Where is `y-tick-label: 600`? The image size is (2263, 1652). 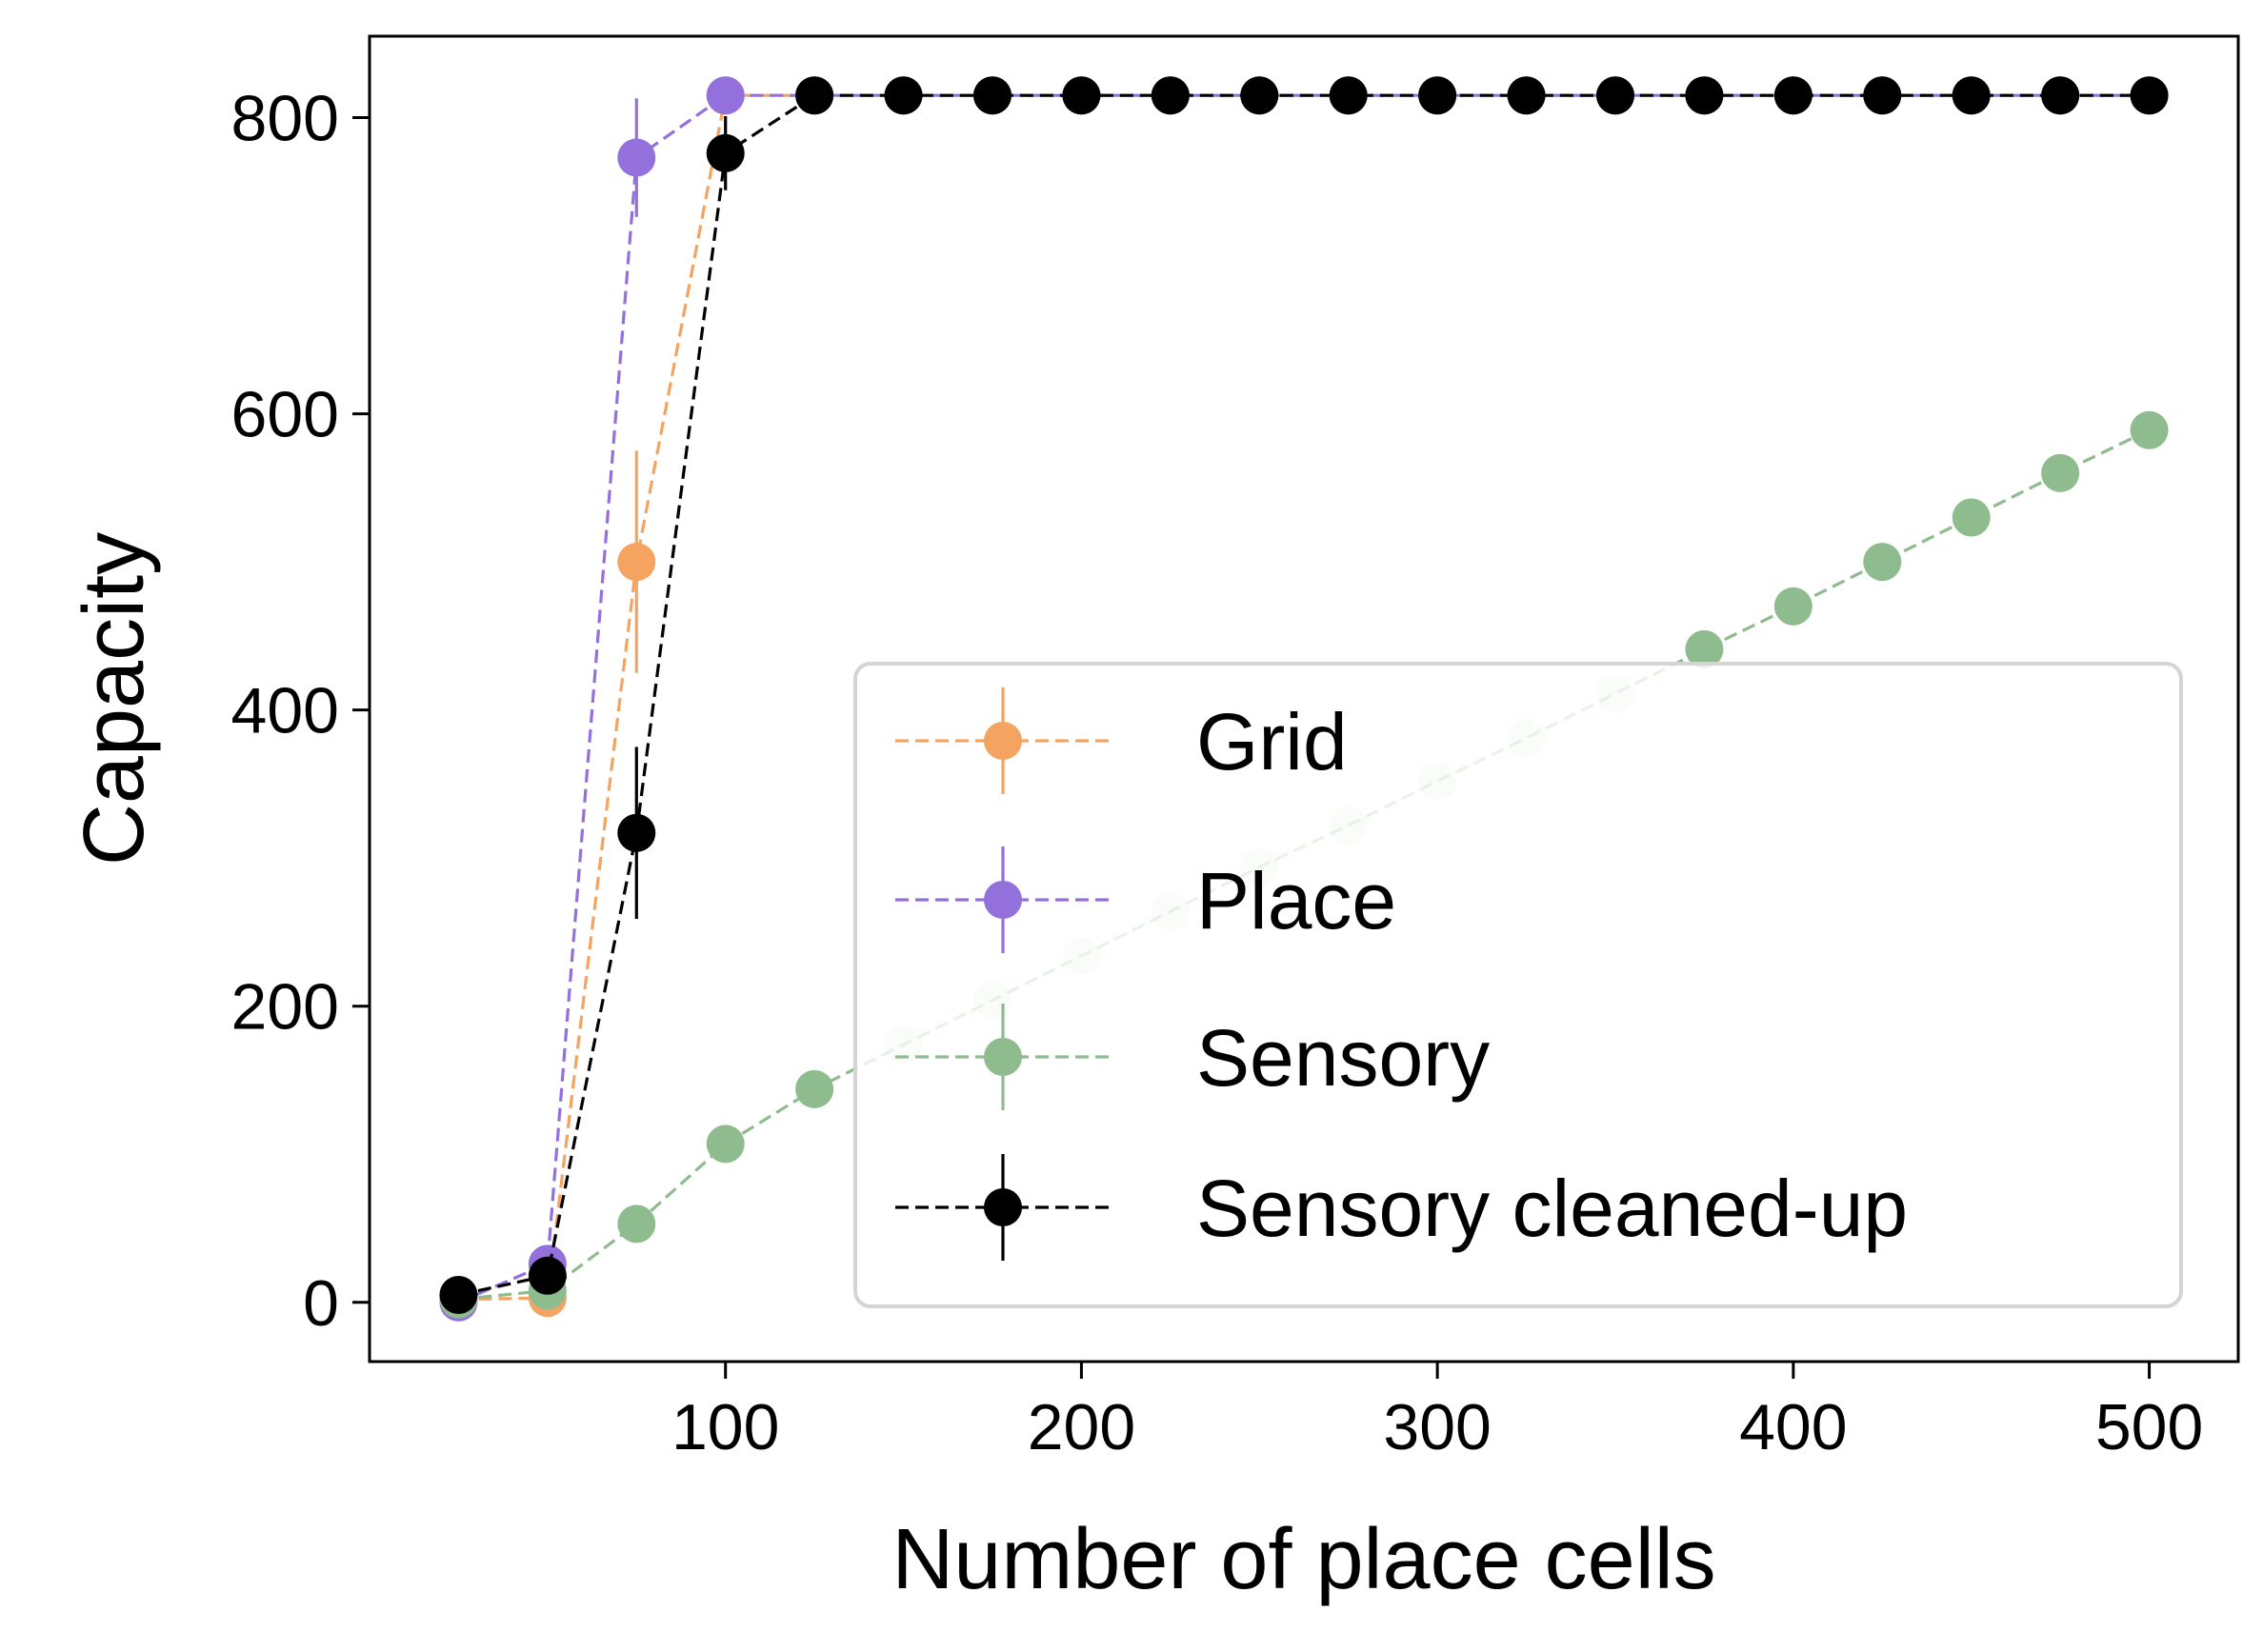 y-tick-label: 600 is located at coordinates (285, 415).